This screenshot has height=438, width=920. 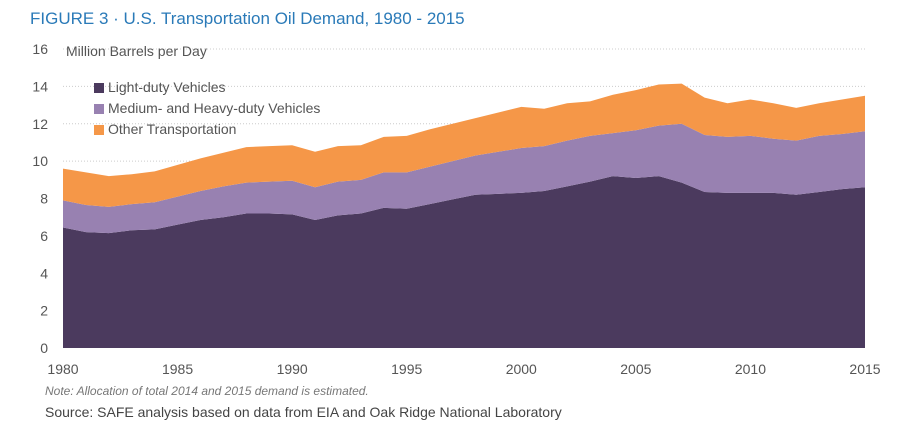 What do you see at coordinates (750, 369) in the screenshot?
I see `x-tick-label: 2010` at bounding box center [750, 369].